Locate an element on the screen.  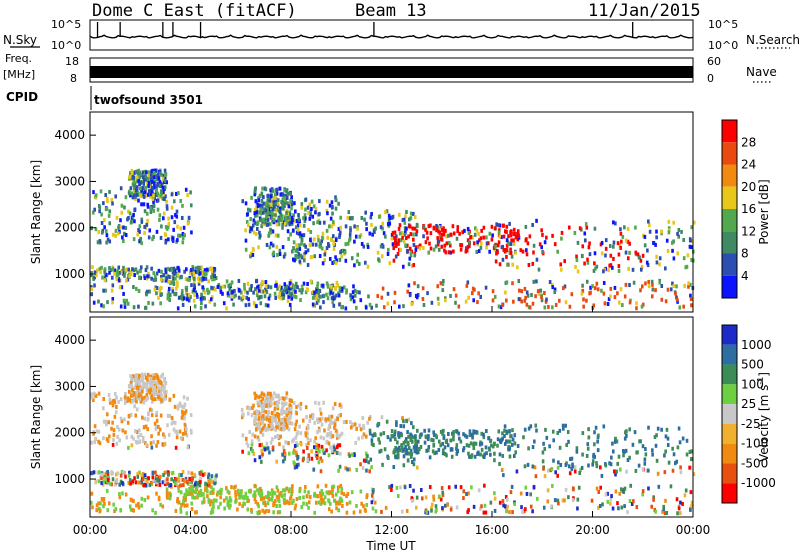
y-tick-label: 2000 is located at coordinates (69, 228).